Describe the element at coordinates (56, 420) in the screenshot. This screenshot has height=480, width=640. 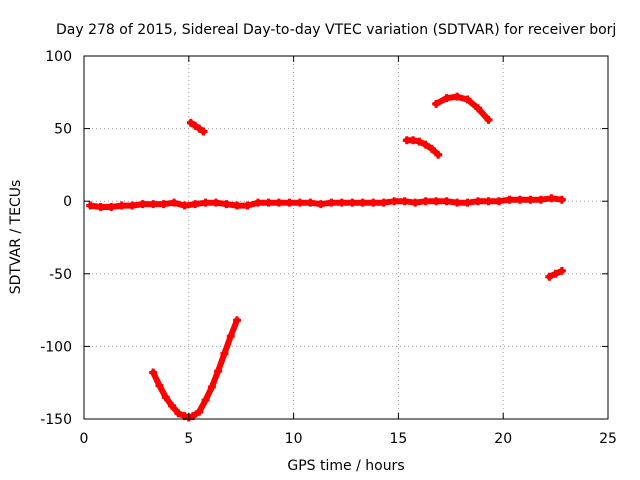
I see `y-tick-label: -150` at that location.